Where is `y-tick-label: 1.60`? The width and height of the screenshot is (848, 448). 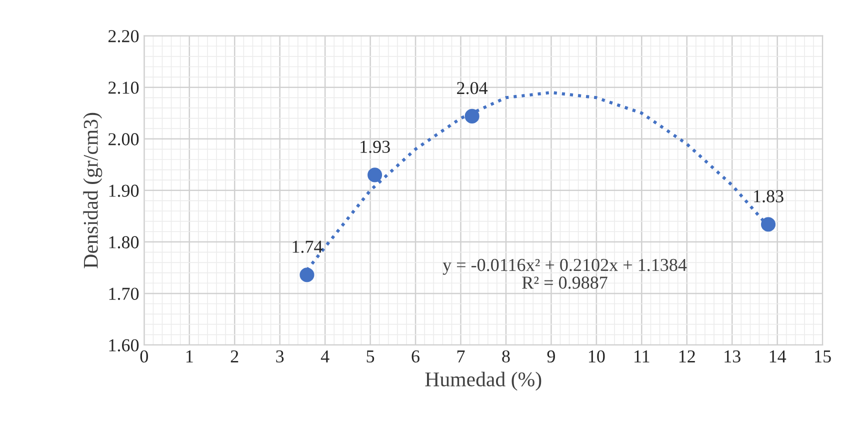
y-tick-label: 1.60 is located at coordinates (124, 345).